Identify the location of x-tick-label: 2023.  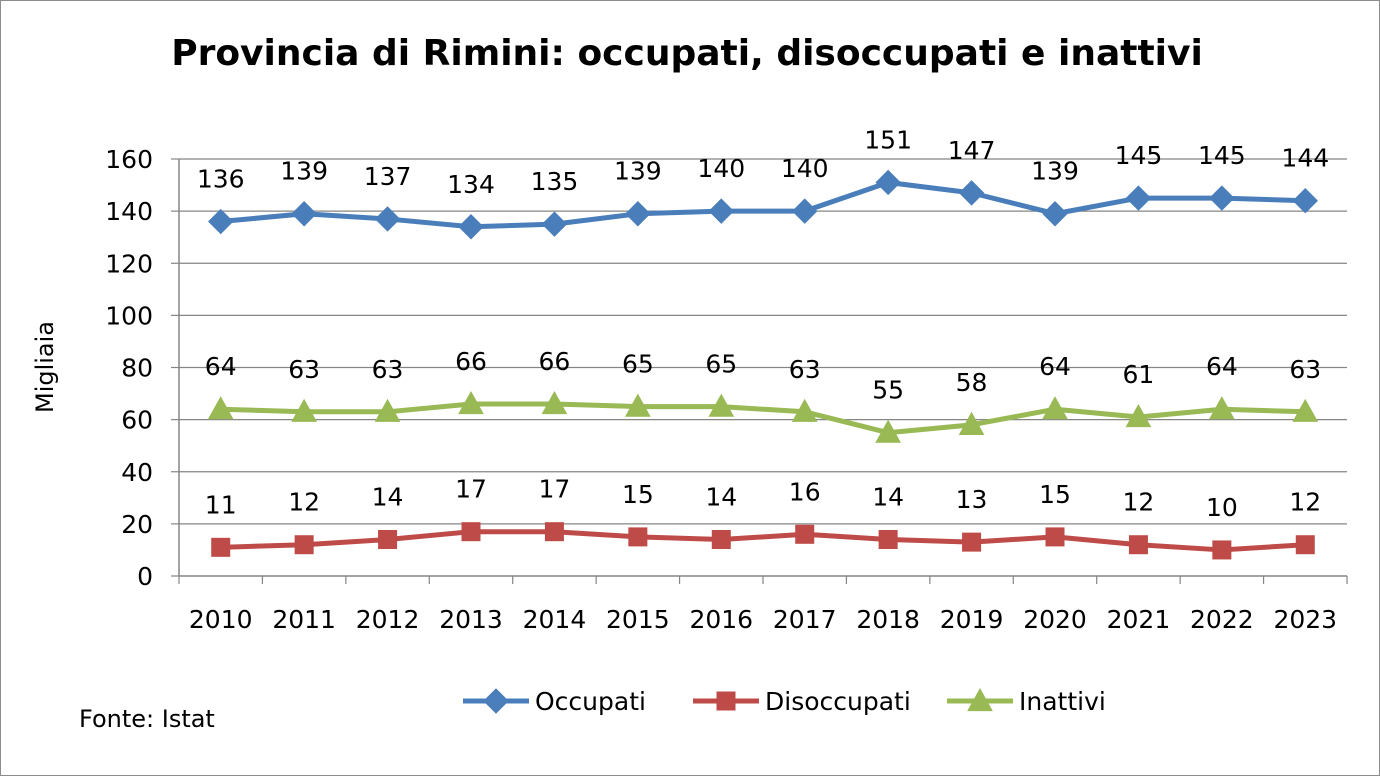
(1305, 619).